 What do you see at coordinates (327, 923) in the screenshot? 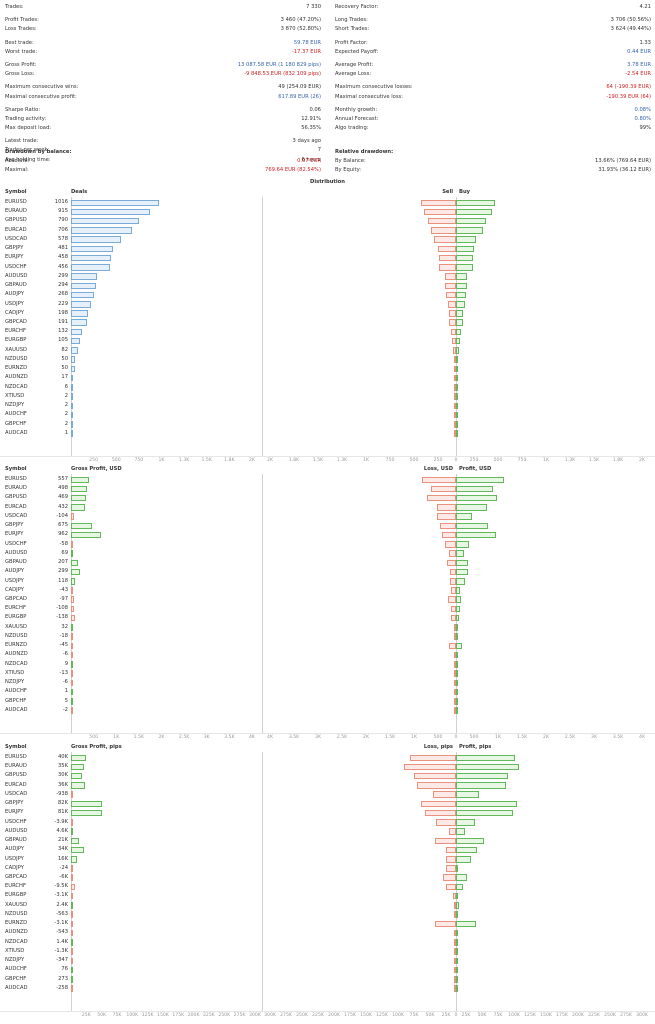
I see `symbol-row: EURNZD -3.1K` at bounding box center [327, 923].